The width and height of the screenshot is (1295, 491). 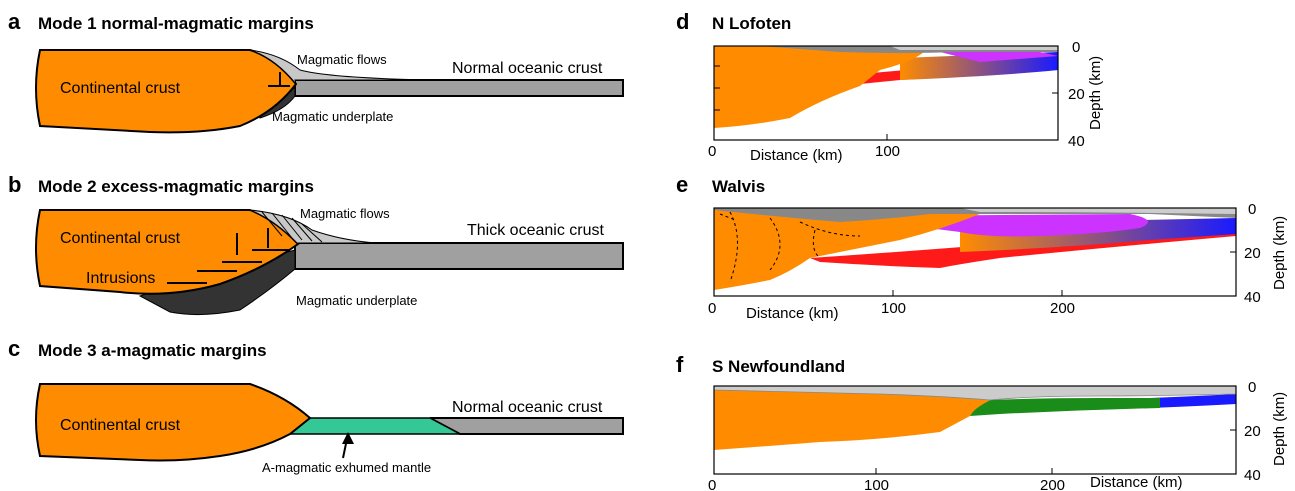 What do you see at coordinates (459, 88) in the screenshot?
I see `panel-a-oceanic-crust` at bounding box center [459, 88].